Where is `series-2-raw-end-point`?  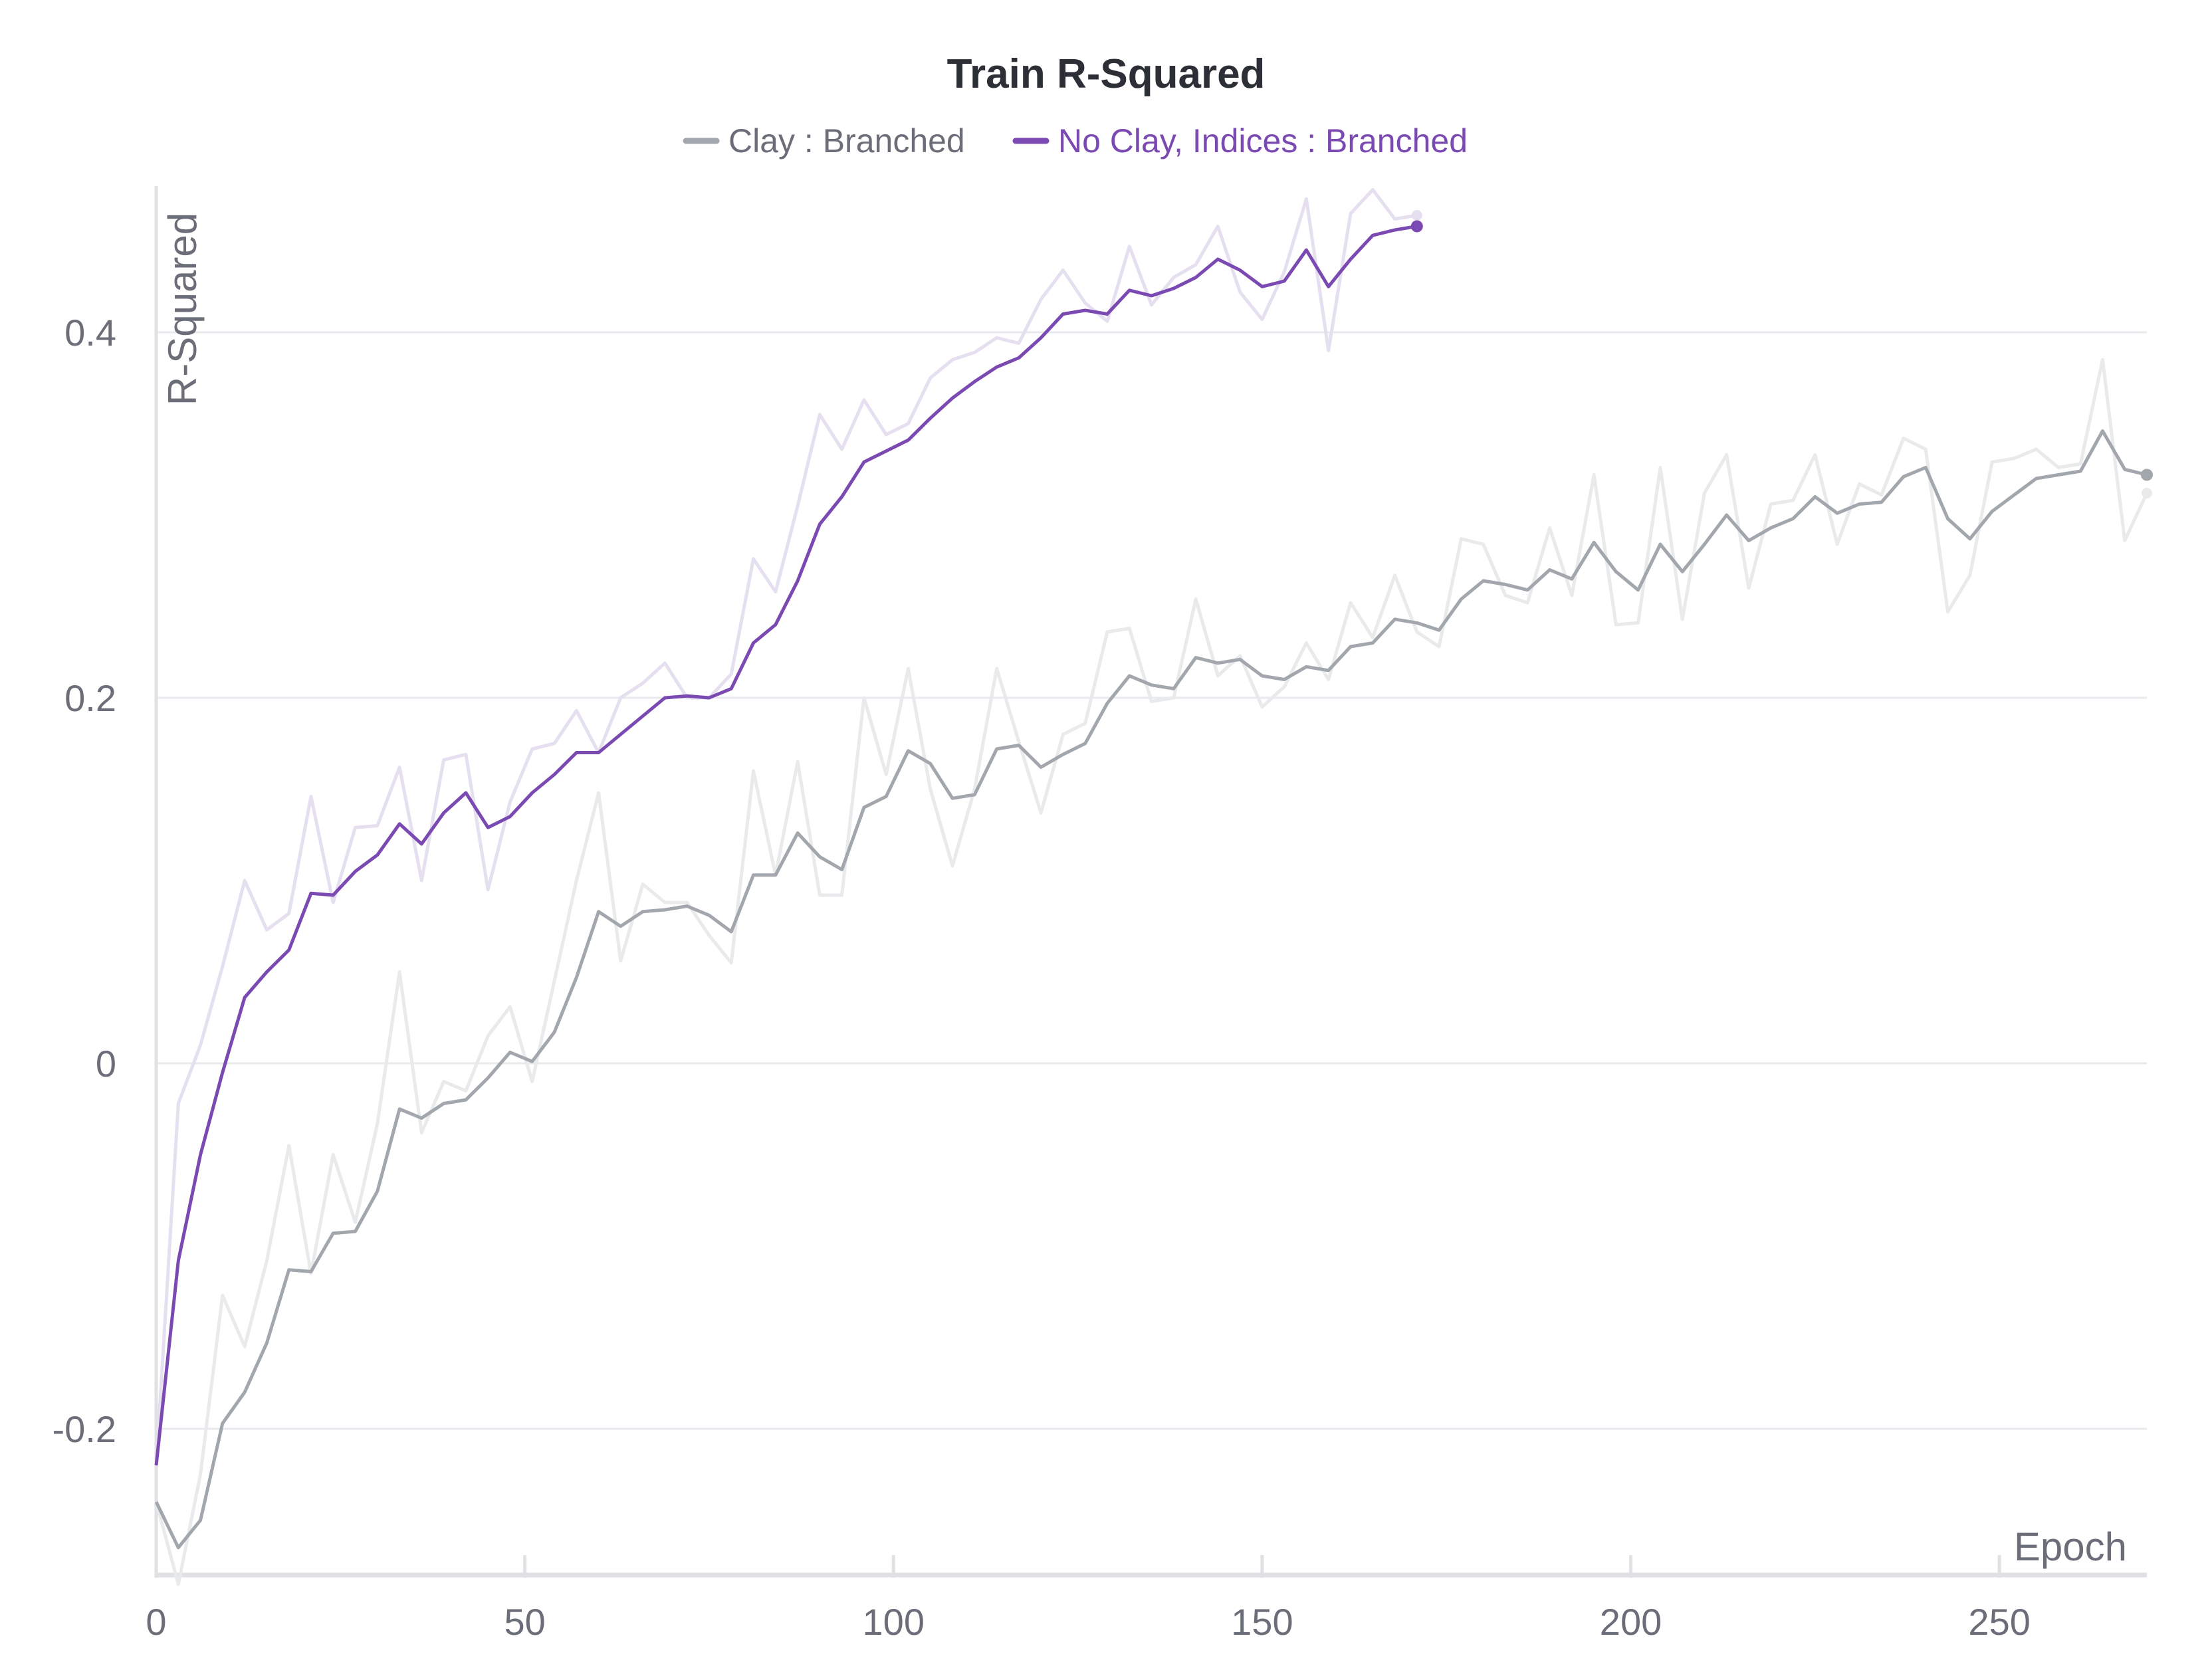
series-2-raw-end-point is located at coordinates (1417, 215).